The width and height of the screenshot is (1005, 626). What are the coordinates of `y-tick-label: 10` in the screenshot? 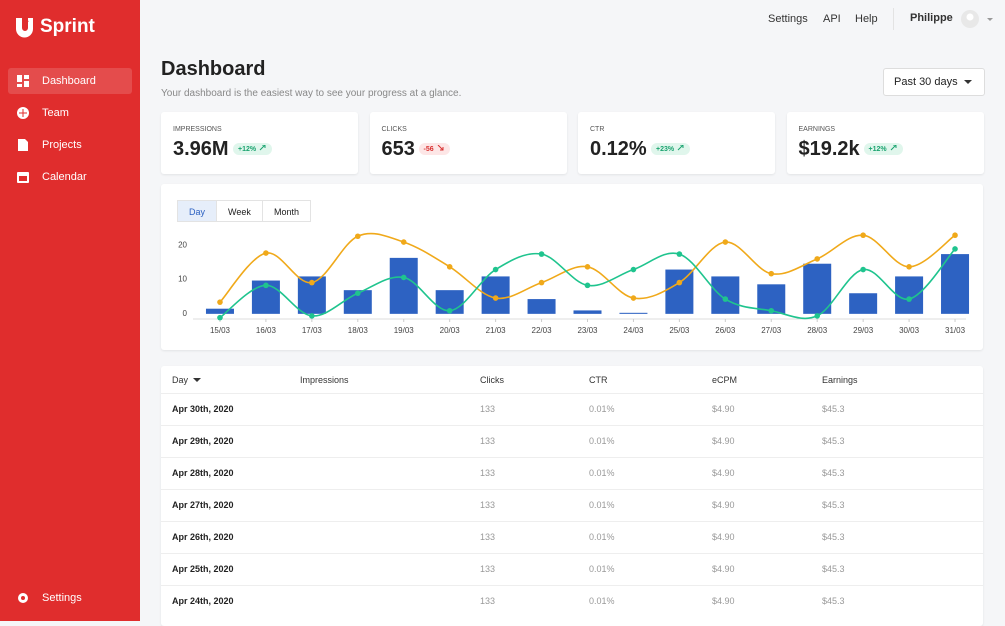 It's located at (182, 279).